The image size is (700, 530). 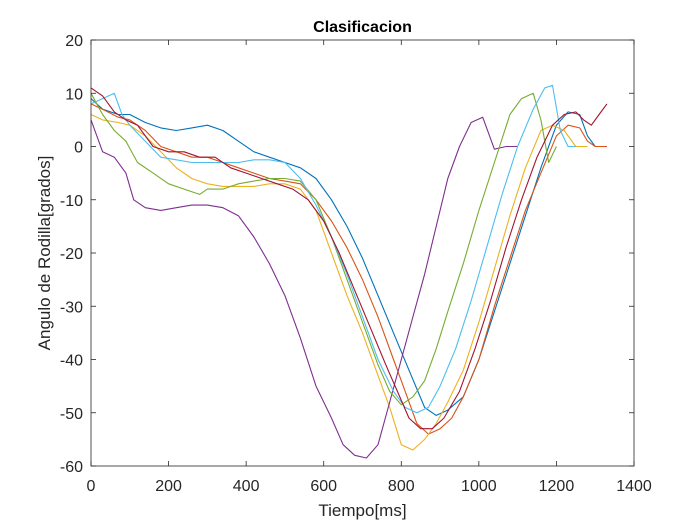 What do you see at coordinates (71, 361) in the screenshot?
I see `y-tick-label: -40` at bounding box center [71, 361].